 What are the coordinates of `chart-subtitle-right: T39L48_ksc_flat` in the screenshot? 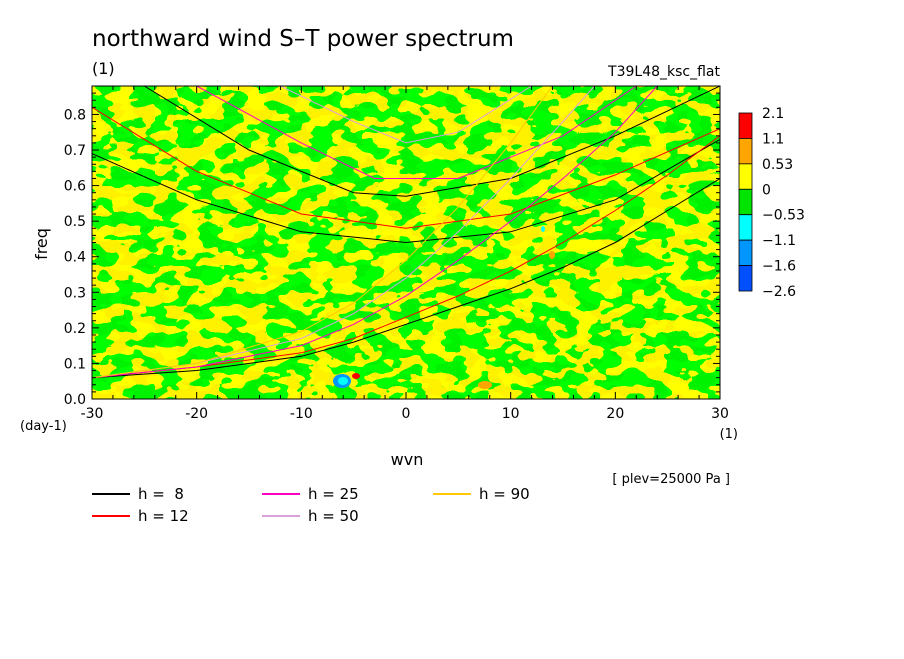 It's located at (663, 72).